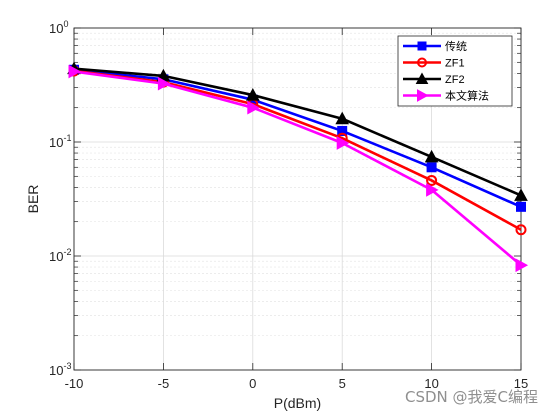  What do you see at coordinates (252, 383) in the screenshot?
I see `x-tick-label: 0` at bounding box center [252, 383].